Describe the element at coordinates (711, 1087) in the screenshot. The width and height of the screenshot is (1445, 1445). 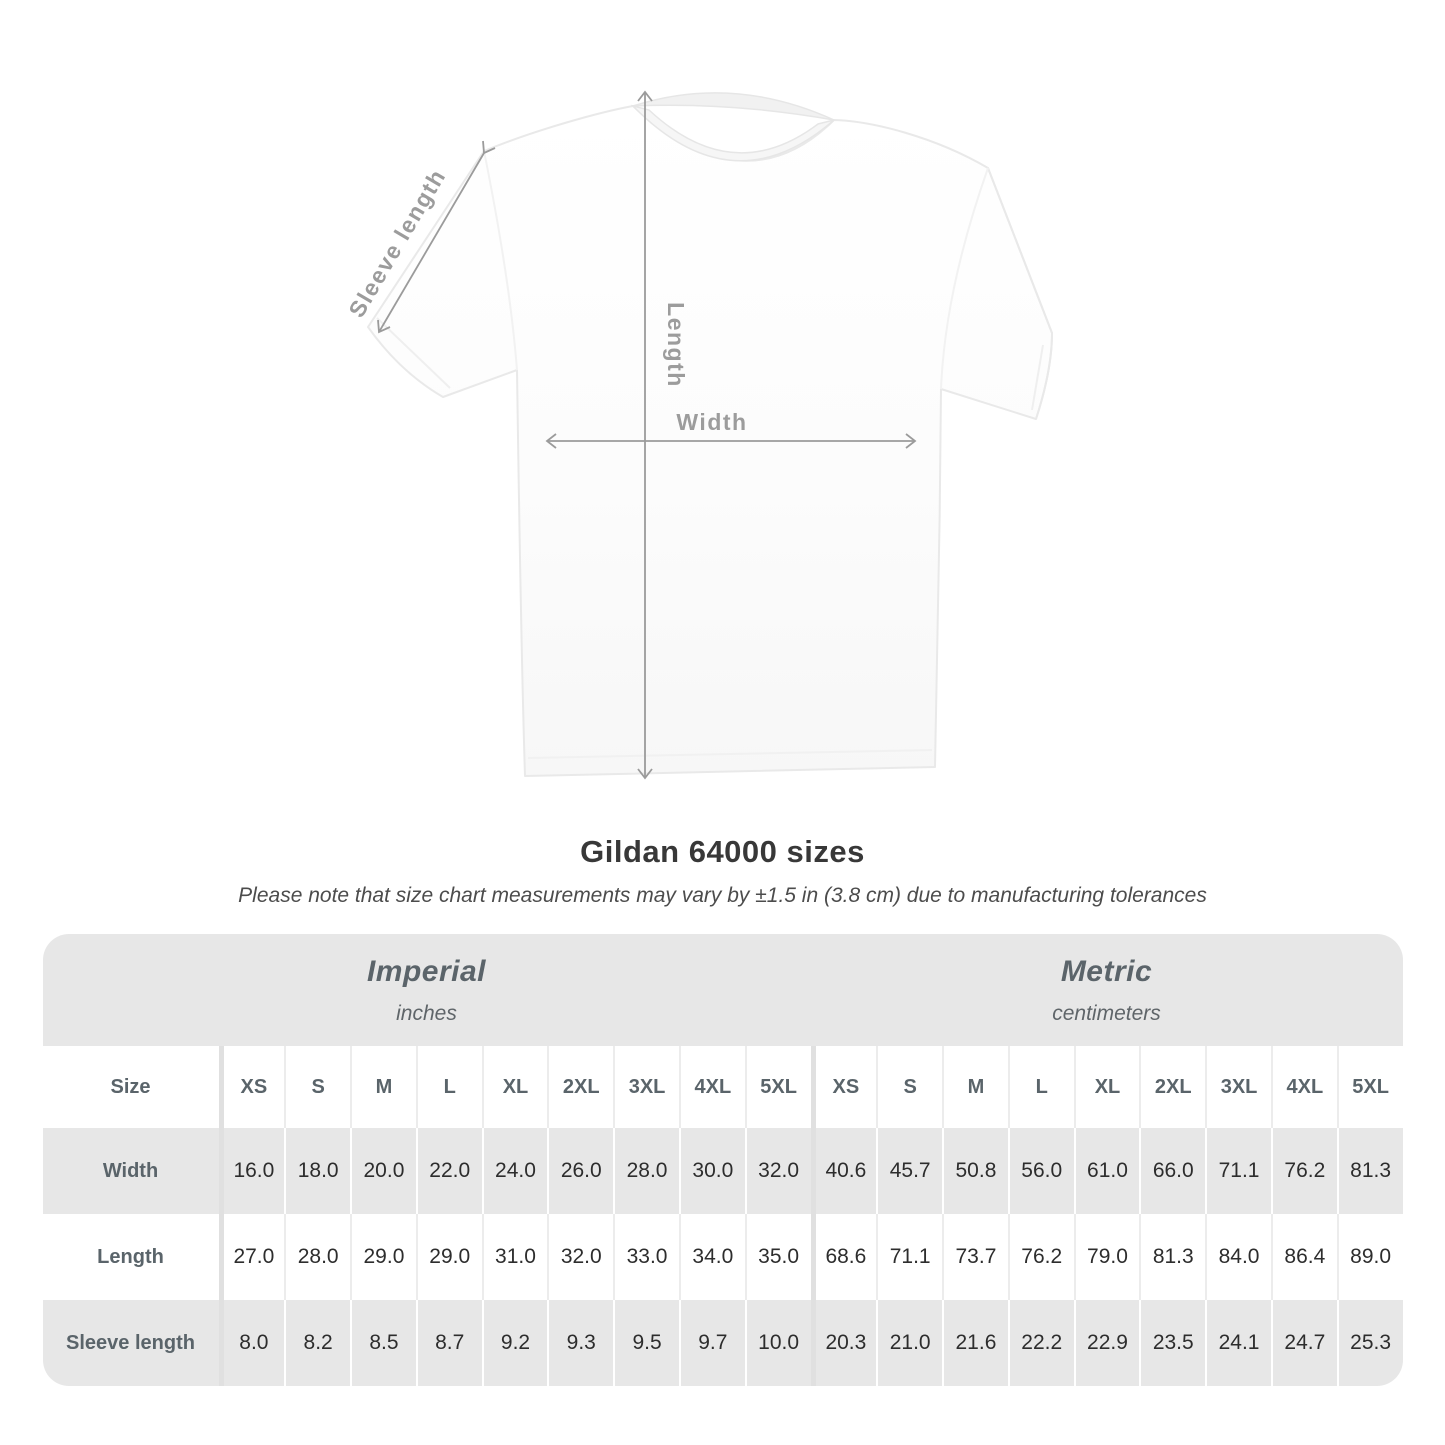
I see `size-header-imperial-4xl: 4XL` at that location.